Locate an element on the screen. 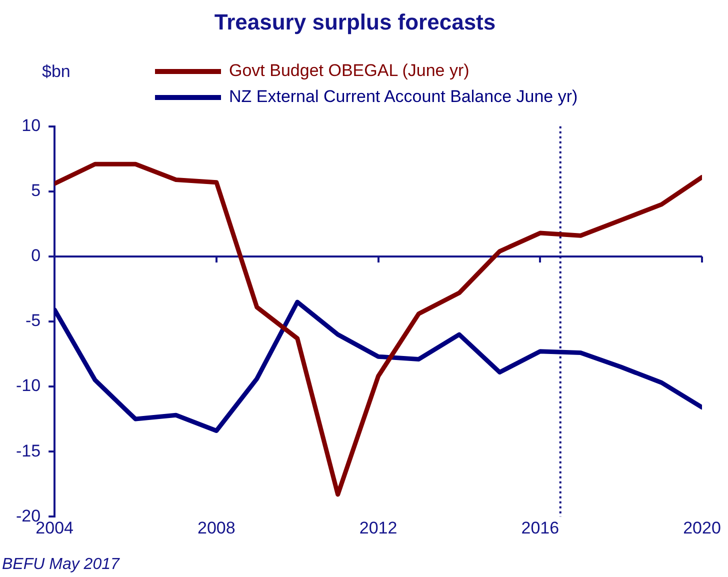 The width and height of the screenshot is (728, 577). y-tick-label: 10 is located at coordinates (31, 126).